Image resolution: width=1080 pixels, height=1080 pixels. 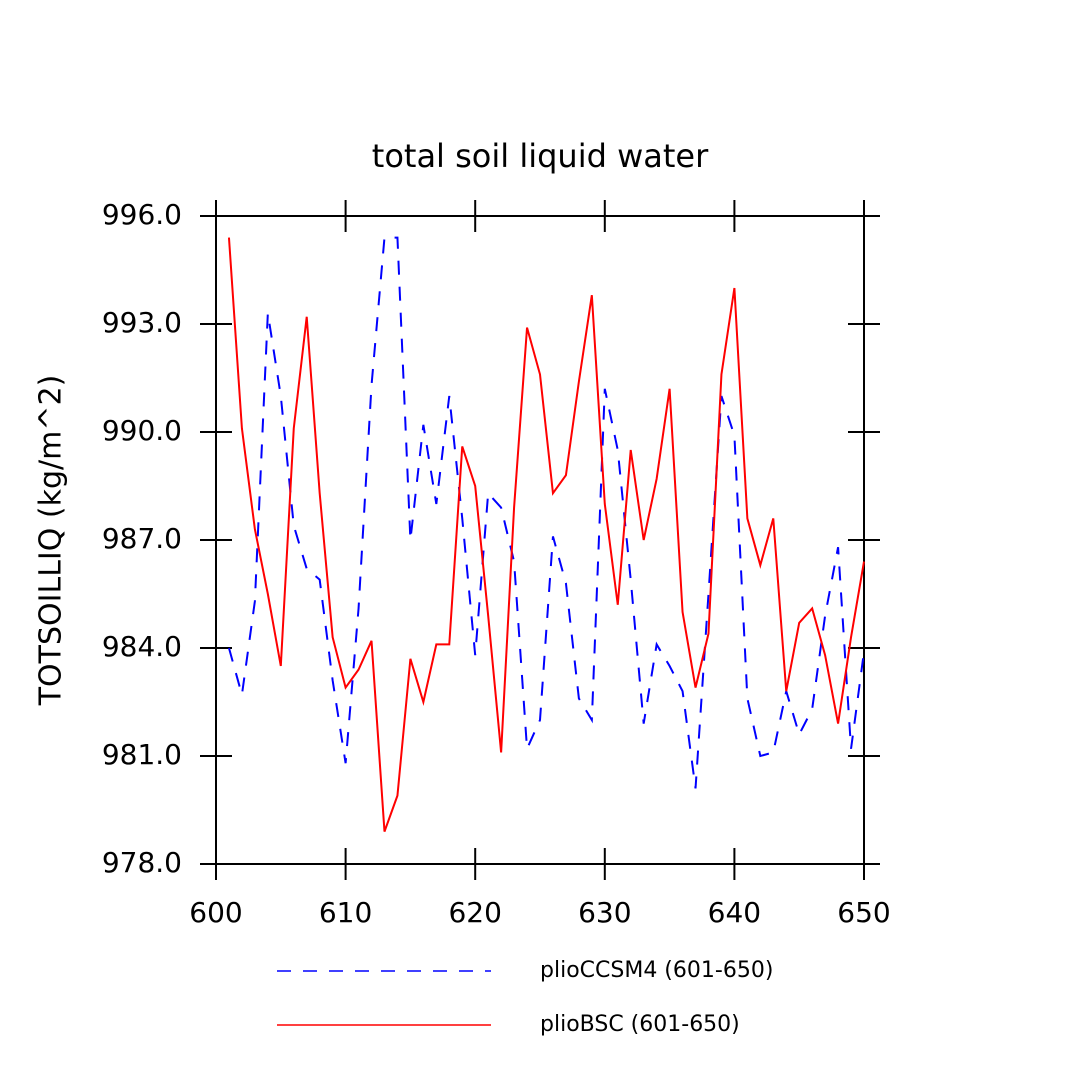 What do you see at coordinates (51, 541) in the screenshot?
I see `y-axis-label: TOTSOILLIQ (kg/m^2)` at bounding box center [51, 541].